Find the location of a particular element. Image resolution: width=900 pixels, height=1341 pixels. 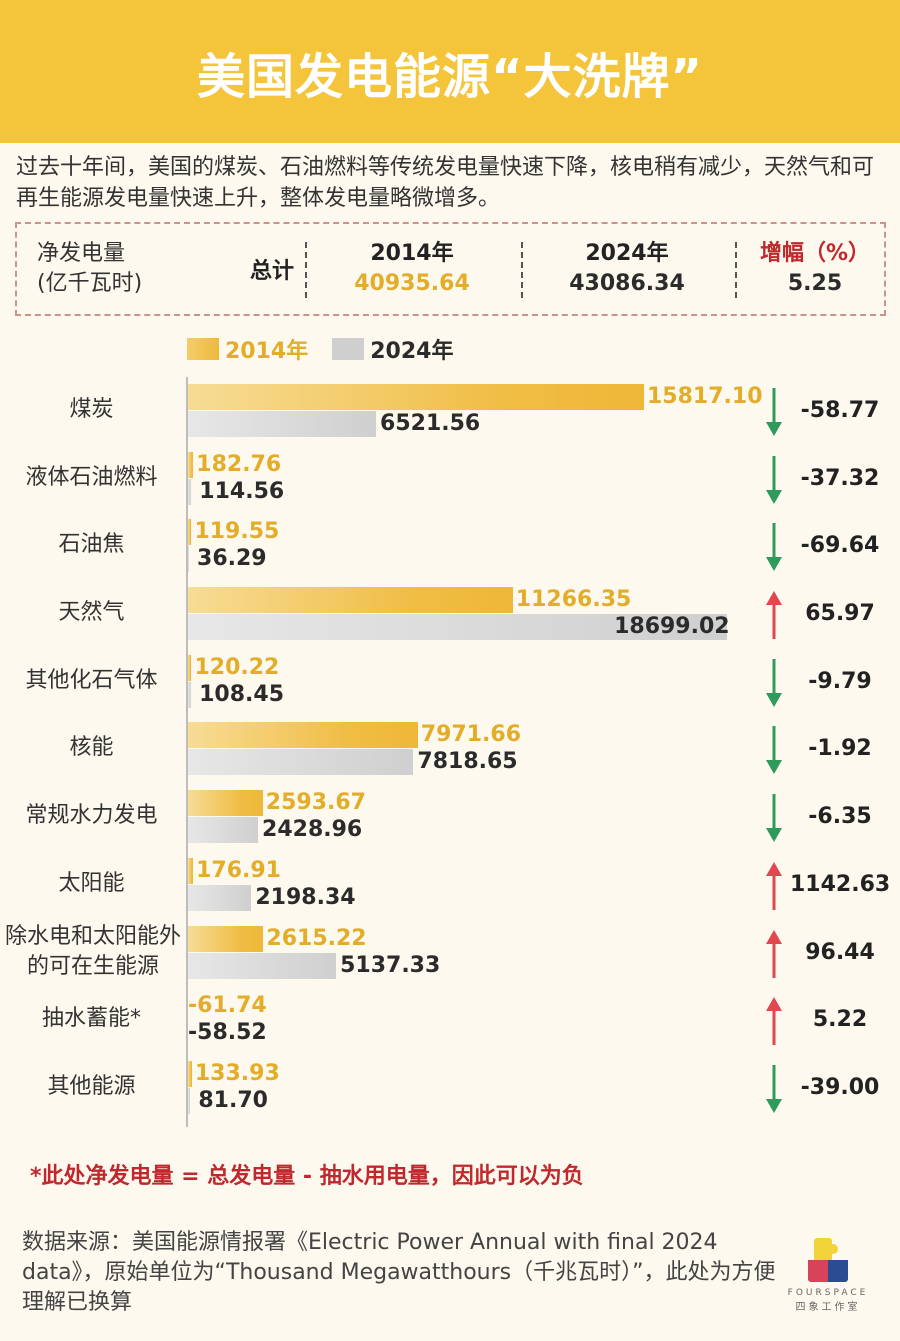

value-2014: 15817.10 is located at coordinates (705, 396).